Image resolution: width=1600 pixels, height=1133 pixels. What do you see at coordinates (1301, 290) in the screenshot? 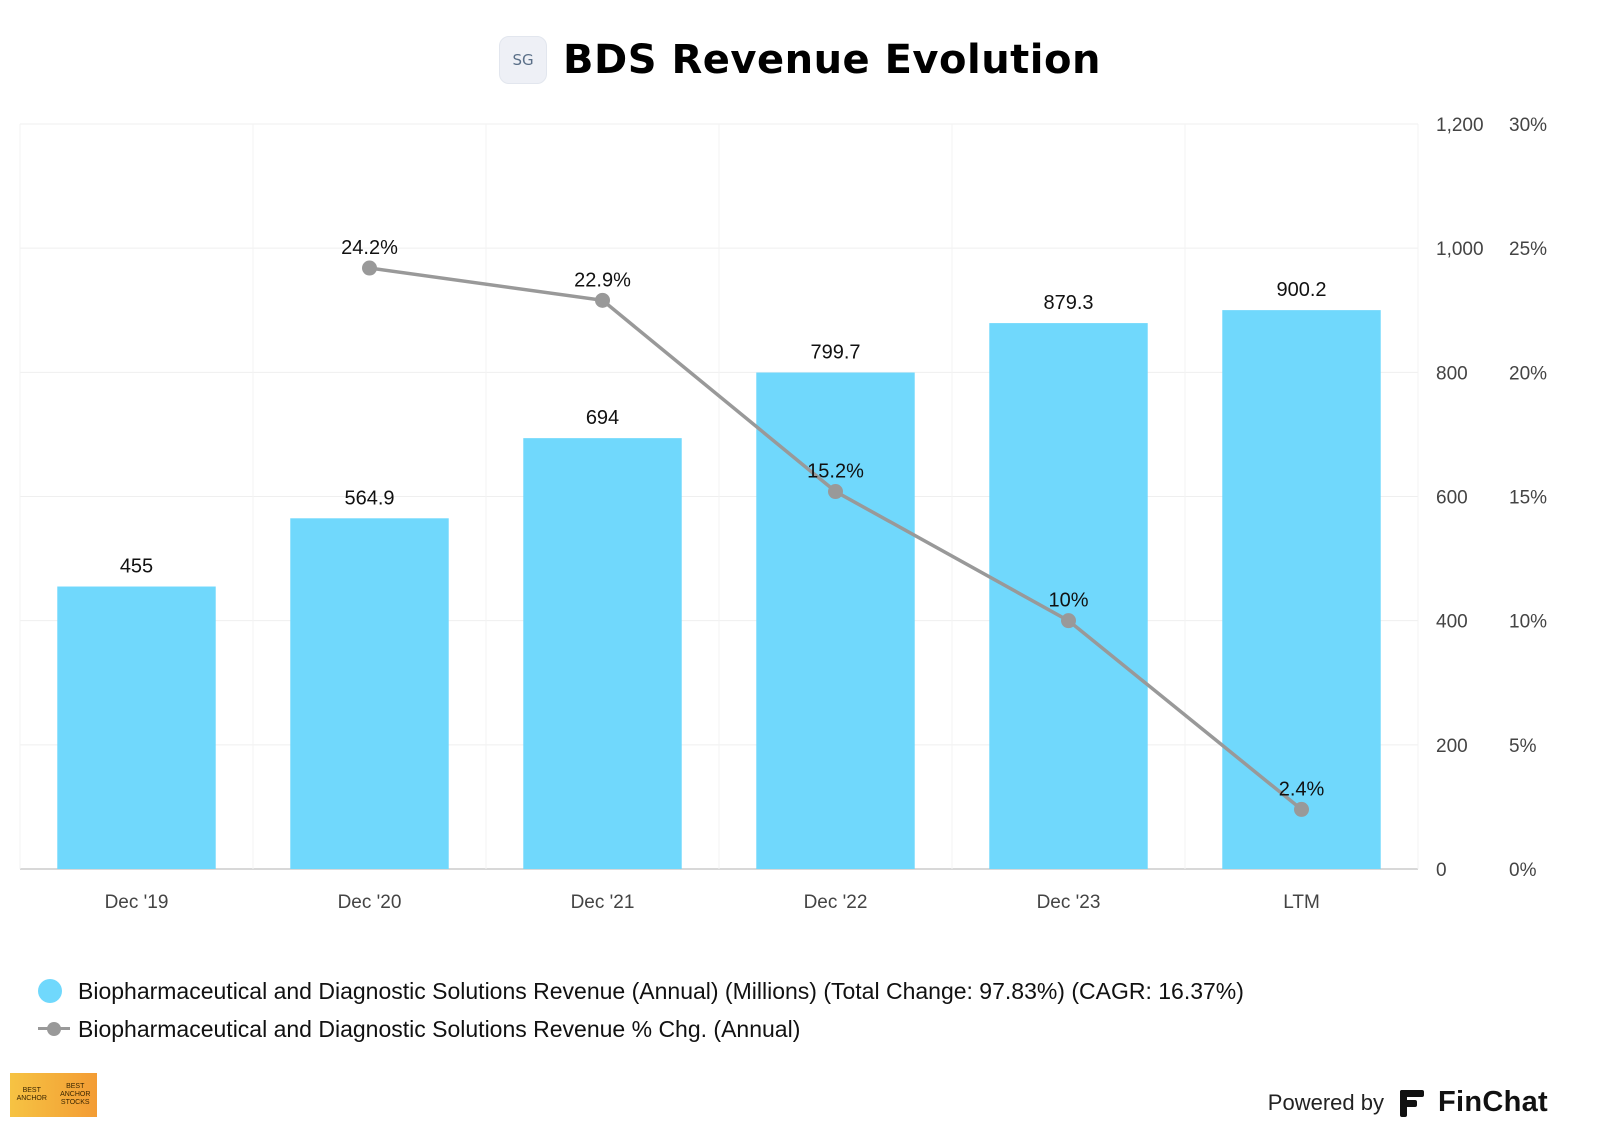
I see `bar-value-label: 900.2` at bounding box center [1301, 290].